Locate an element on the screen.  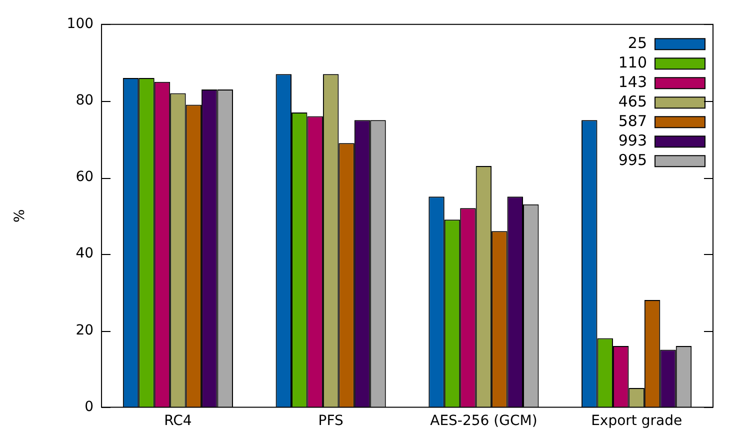
legend-label: 465 is located at coordinates (632, 101).